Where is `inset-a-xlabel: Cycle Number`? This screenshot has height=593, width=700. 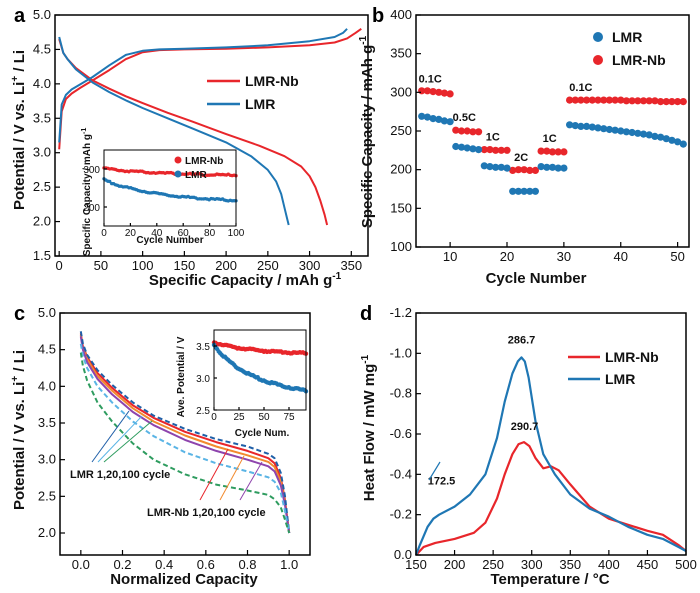 inset-a-xlabel: Cycle Number is located at coordinates (169, 240).